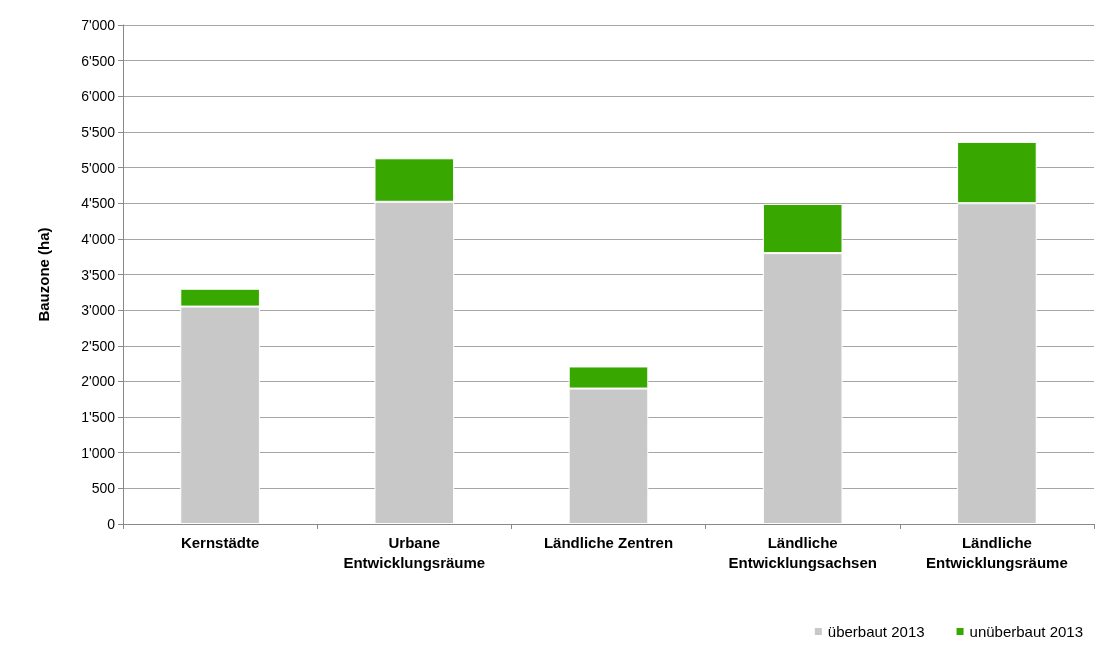 This screenshot has height=657, width=1106. Describe the element at coordinates (98, 381) in the screenshot. I see `y-tick-label: 2'000` at that location.